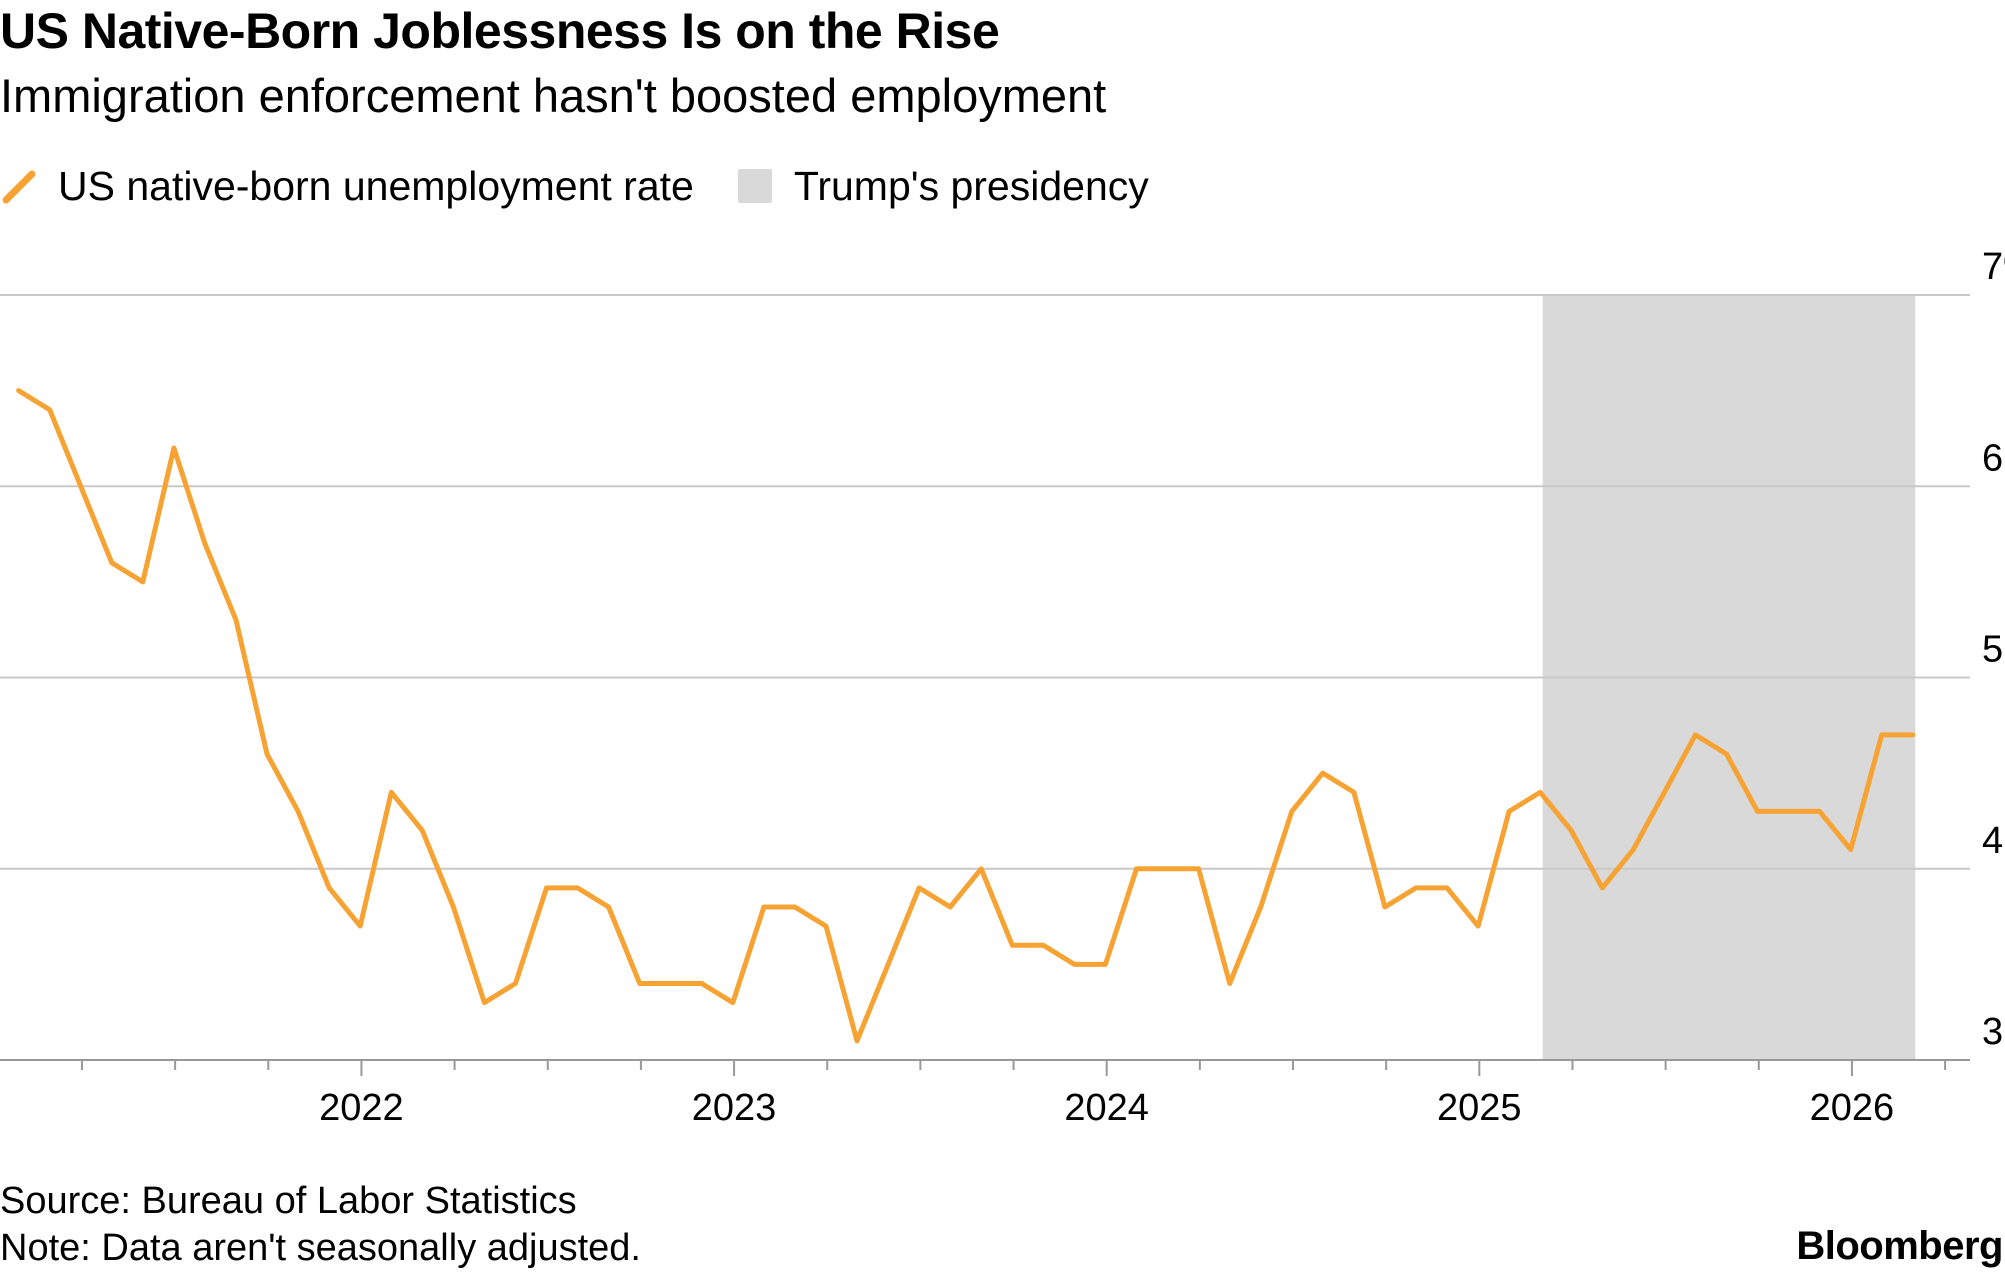 The width and height of the screenshot is (2005, 1278). I want to click on legend-label-unemployment: US native-born unemployment rate, so click(376, 185).